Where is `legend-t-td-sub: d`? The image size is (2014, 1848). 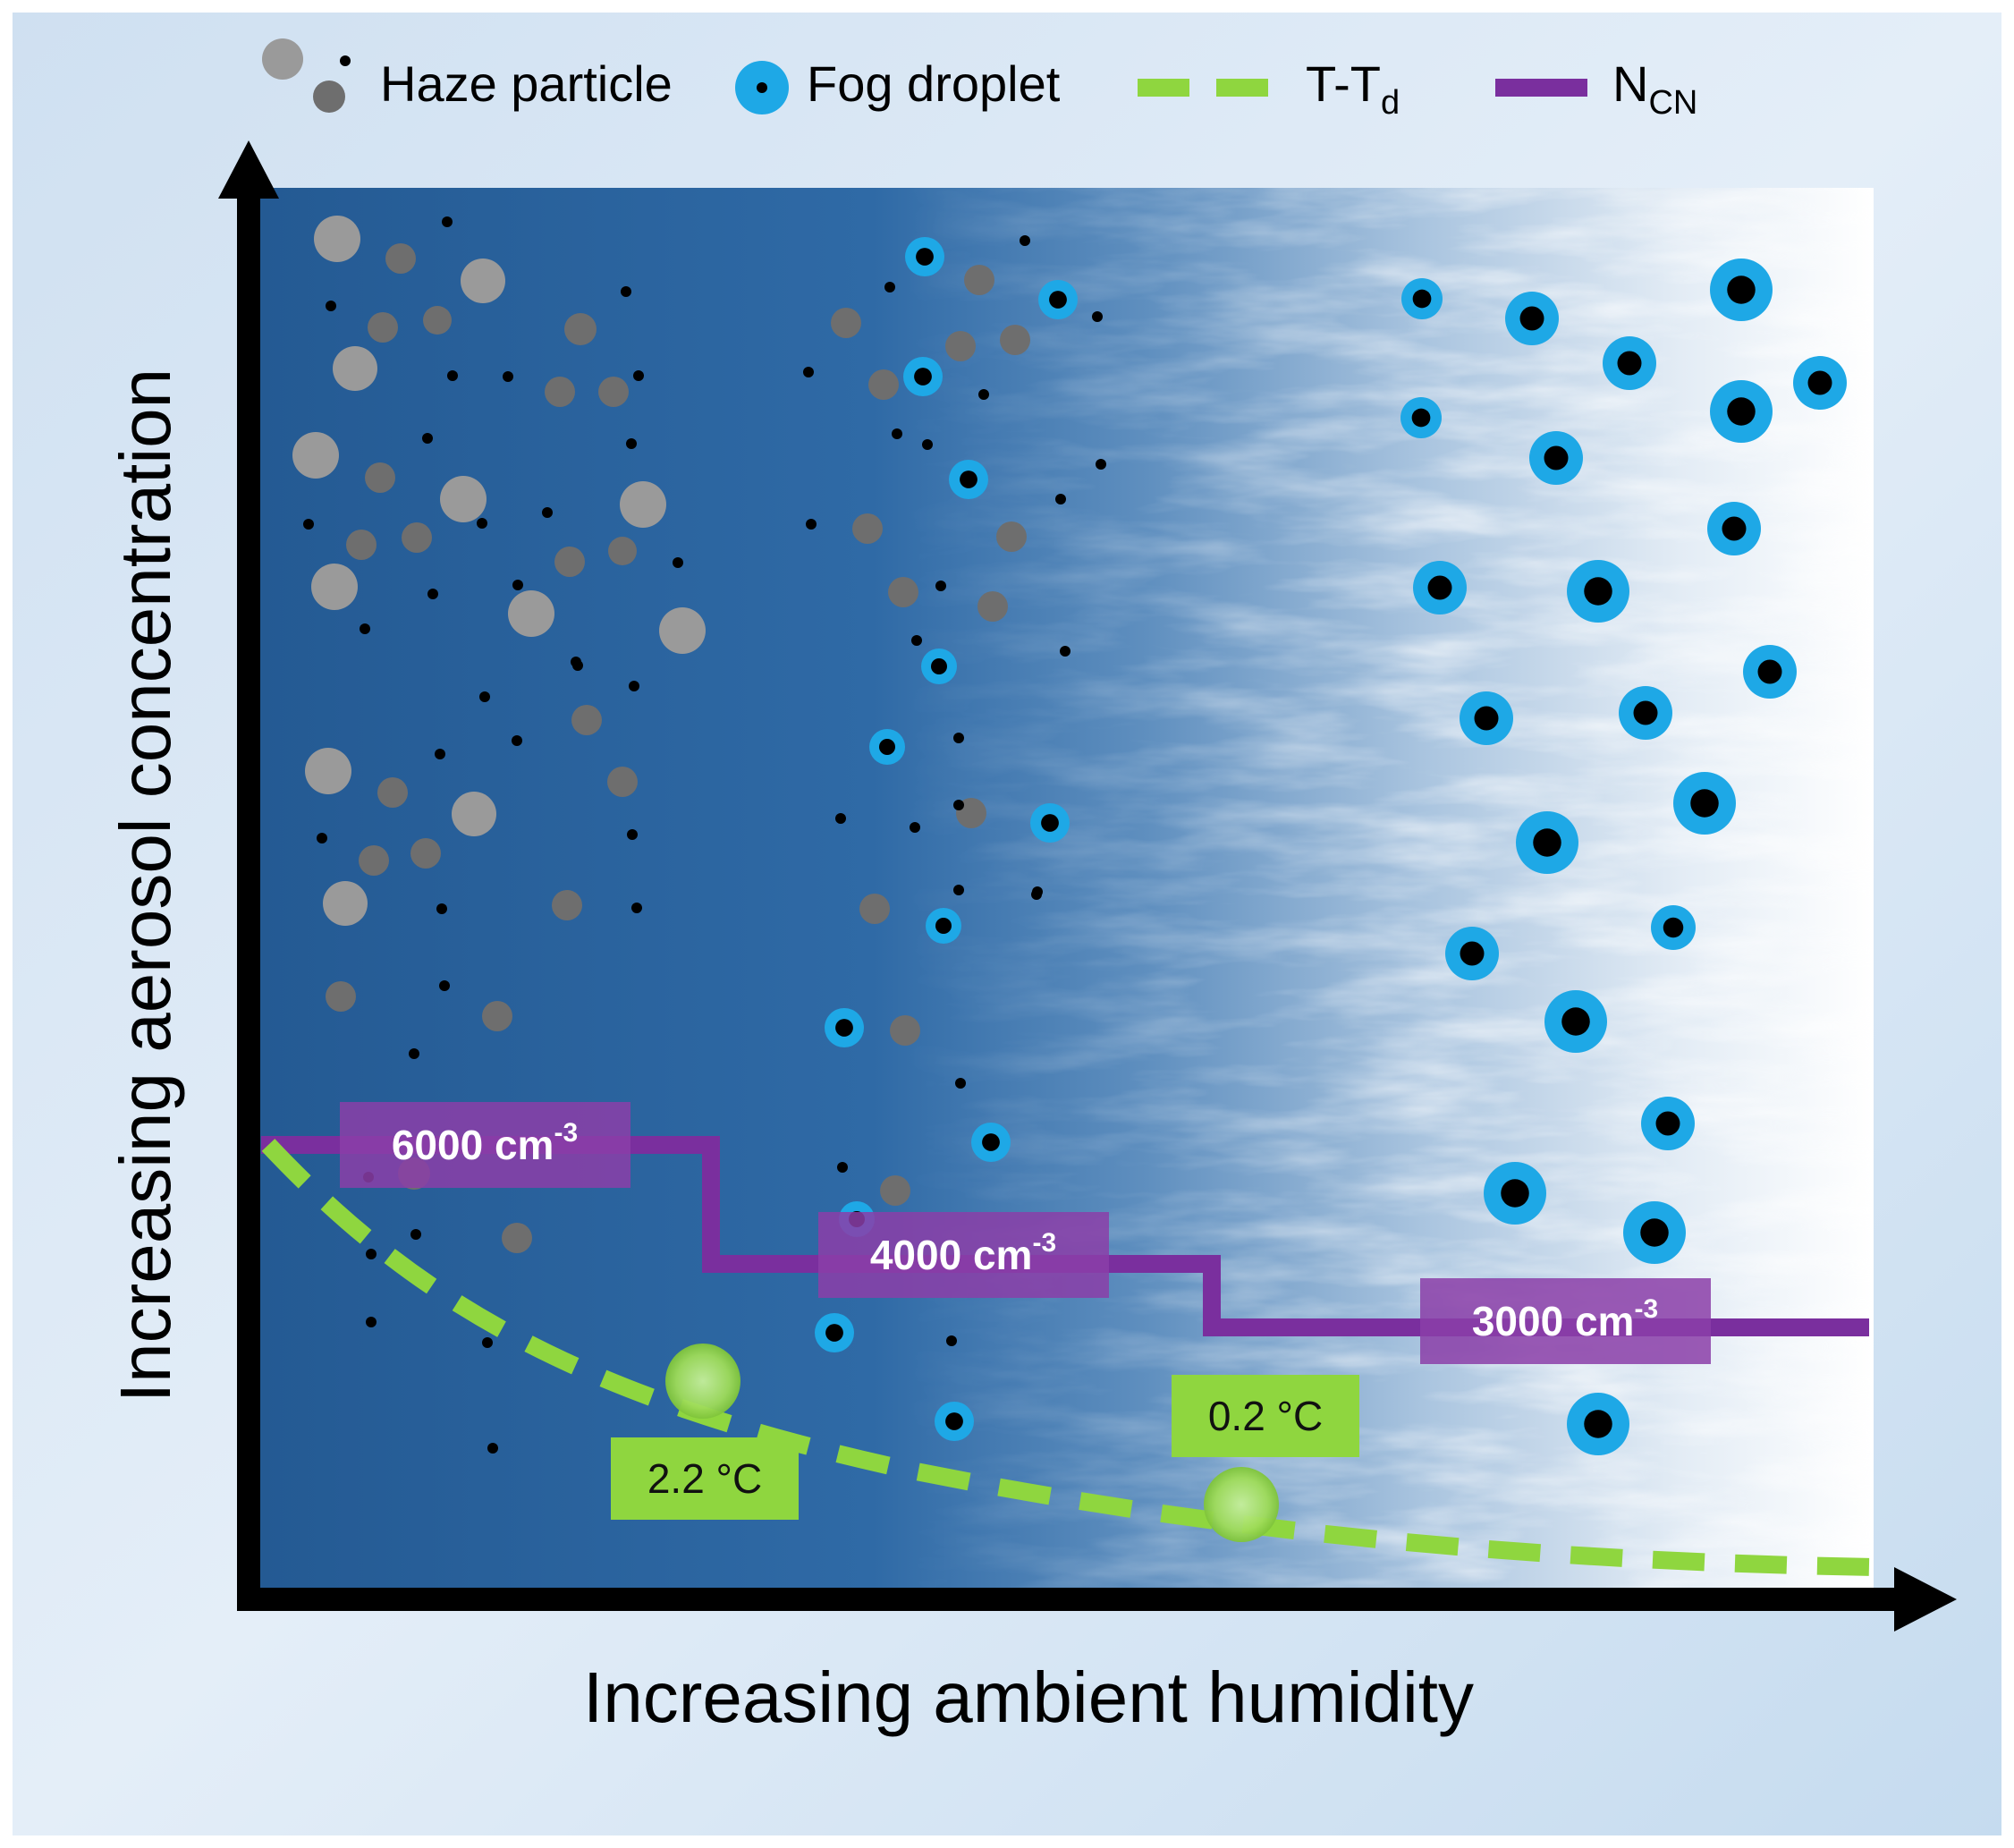
legend-t-td-sub: d is located at coordinates (1391, 103).